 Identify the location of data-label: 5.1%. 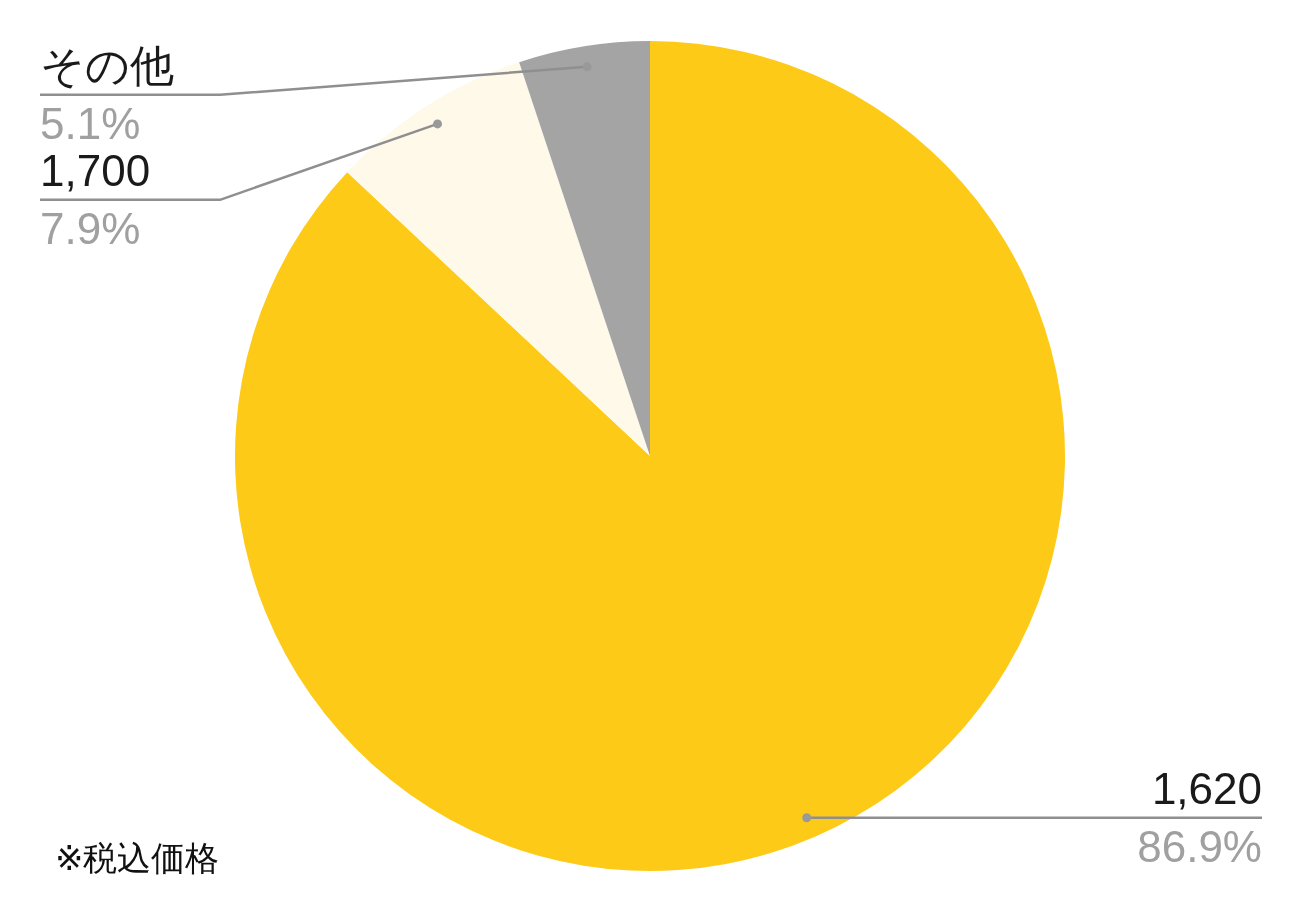
(90, 123).